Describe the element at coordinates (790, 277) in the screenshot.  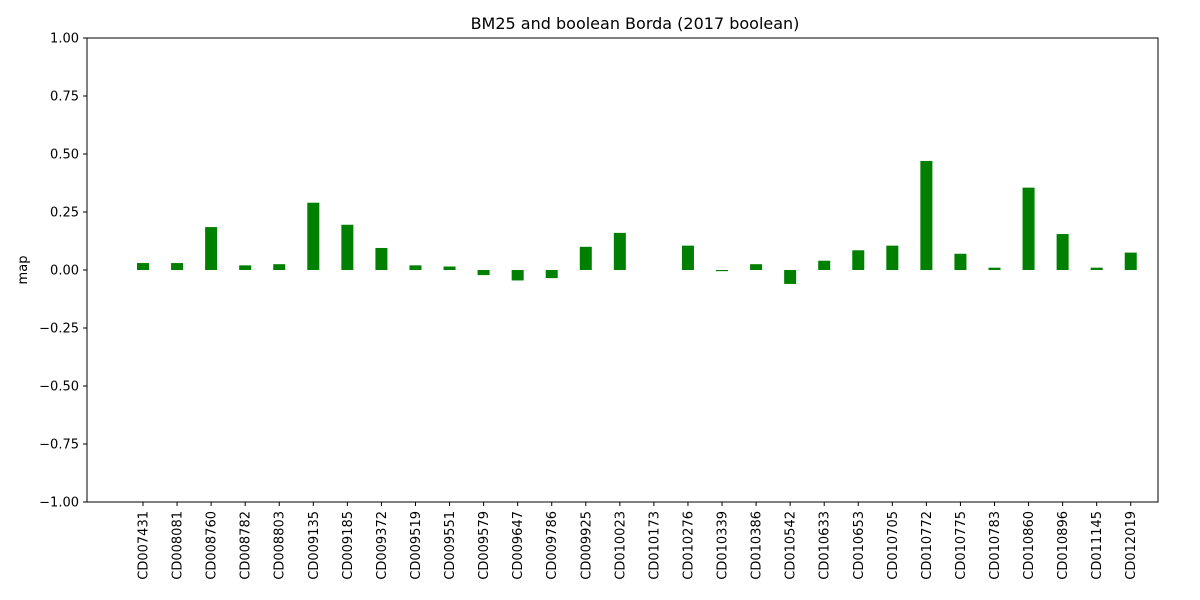
I see `bar-cd010542` at that location.